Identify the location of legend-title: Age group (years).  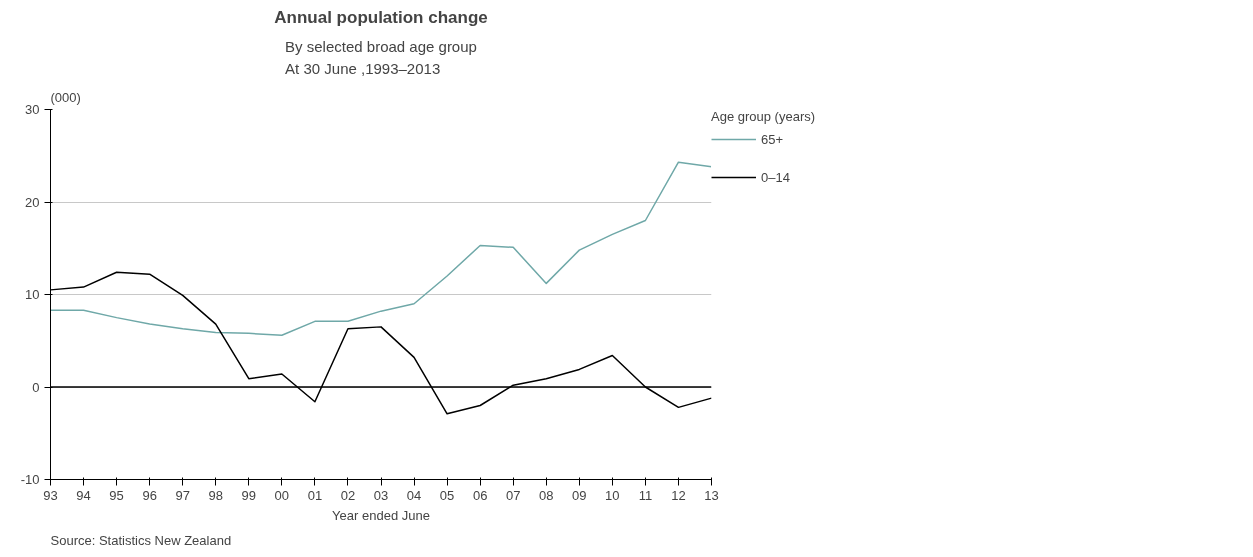
(763, 116).